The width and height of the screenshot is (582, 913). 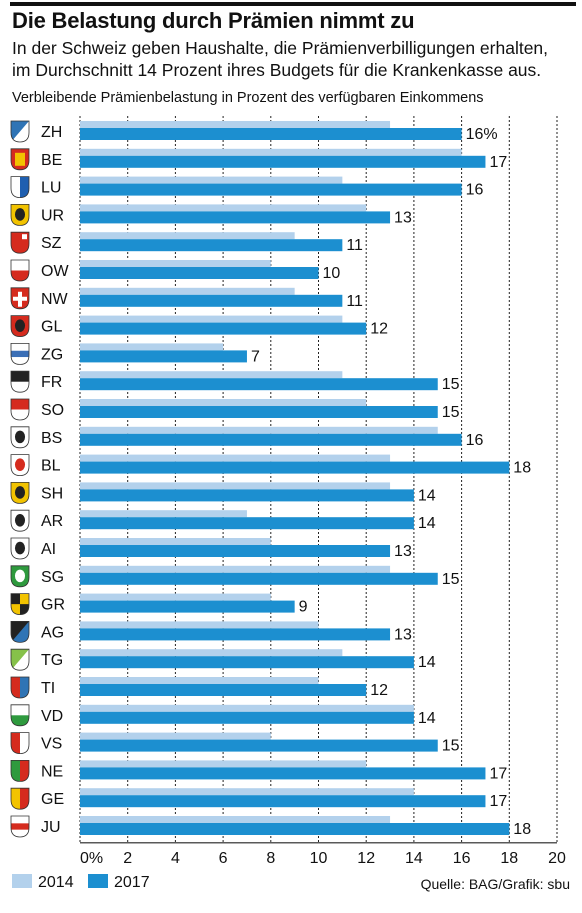 I want to click on sz-coat-of-arms-icon, so click(x=20, y=242).